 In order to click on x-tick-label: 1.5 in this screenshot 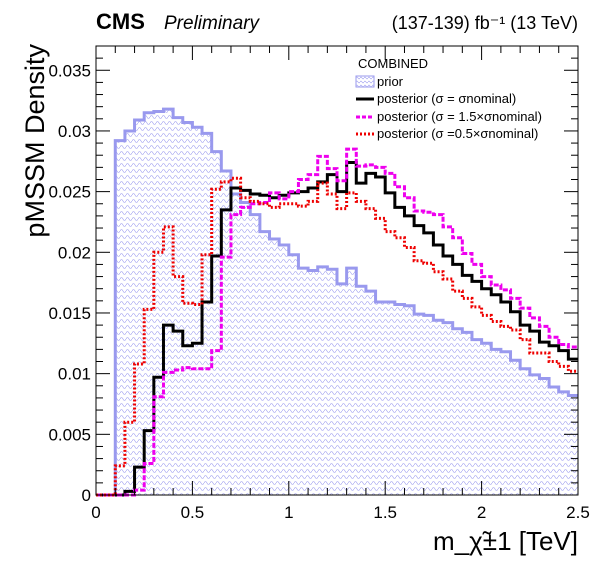, I will do `click(385, 512)`.